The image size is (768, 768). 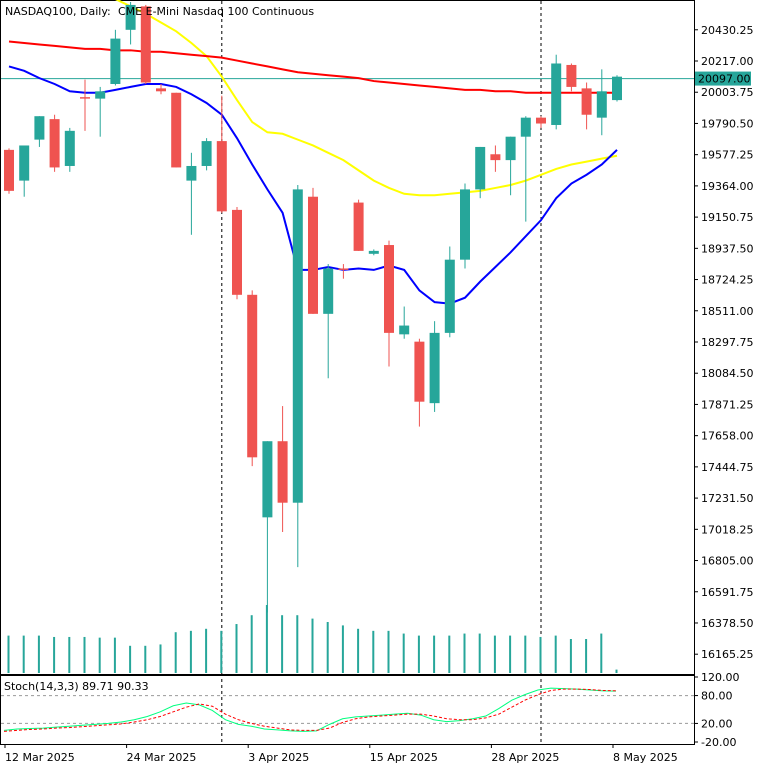 I want to click on price-tick-label: 20003.75, so click(x=727, y=92).